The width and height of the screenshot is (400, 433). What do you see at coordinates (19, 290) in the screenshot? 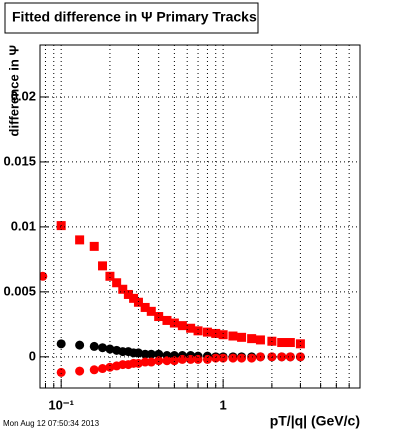
I see `y-tick-label: 0.005` at bounding box center [19, 290].